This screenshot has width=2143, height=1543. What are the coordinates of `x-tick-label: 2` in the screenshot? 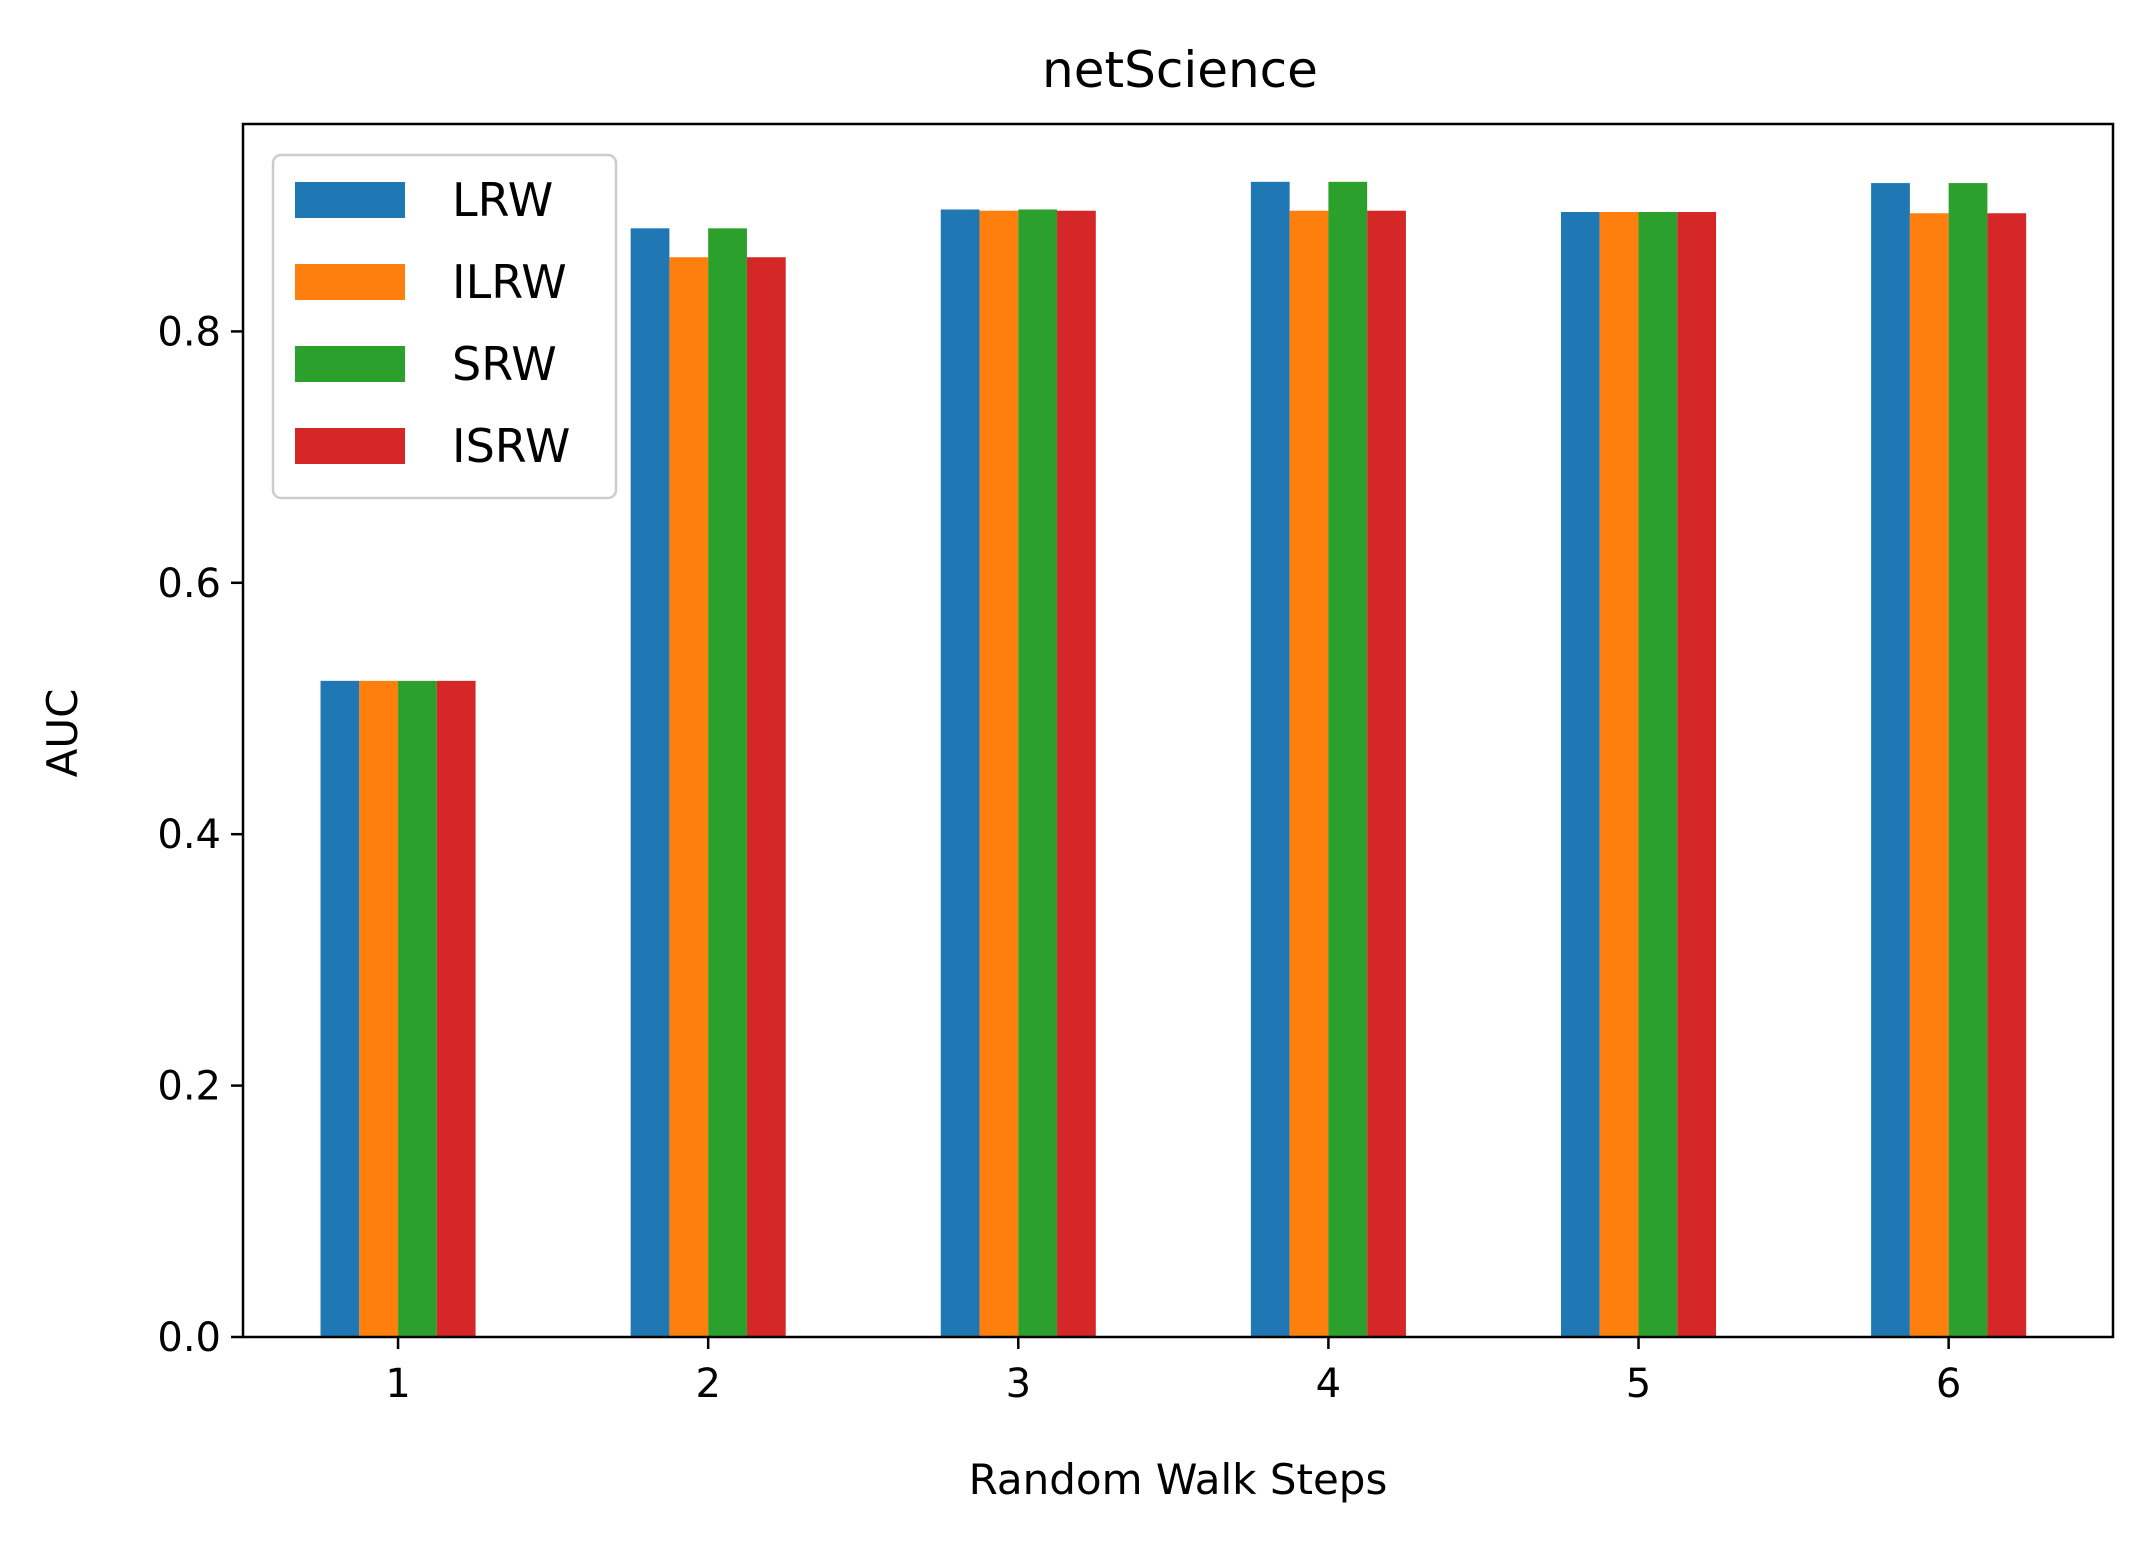 It's located at (707, 1384).